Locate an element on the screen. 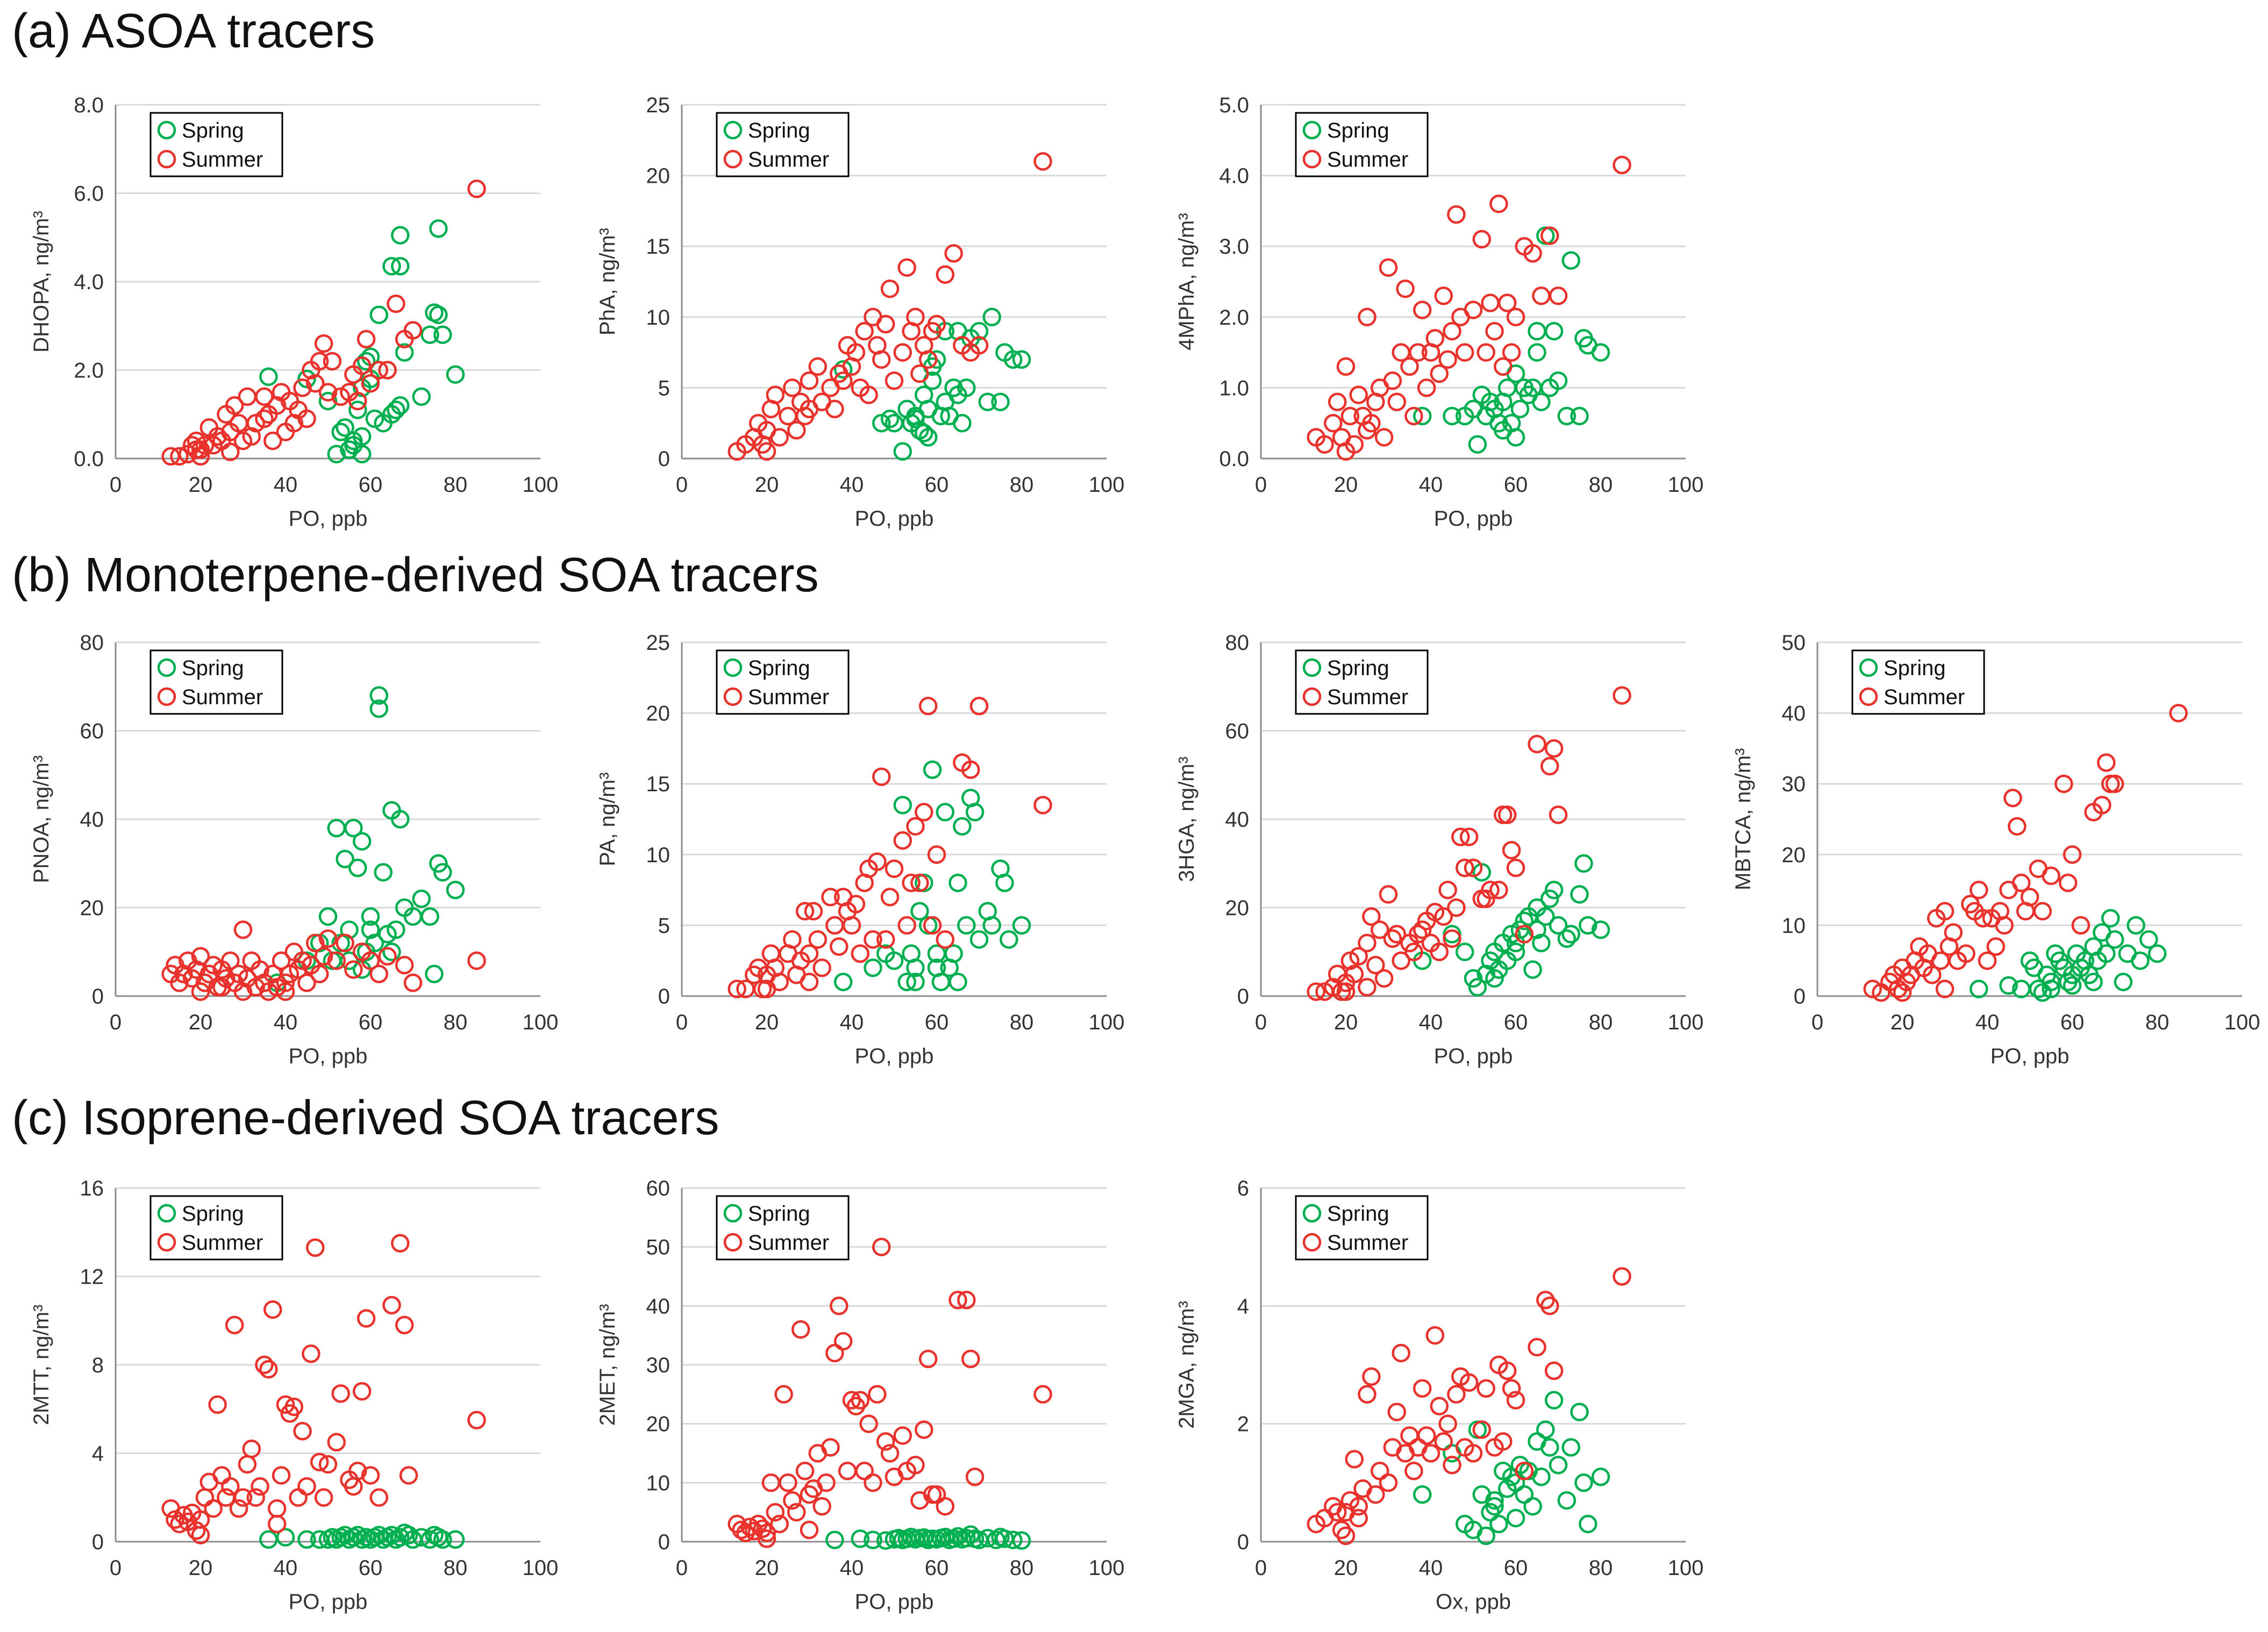 The image size is (2268, 1632). y-tick-label: 40 is located at coordinates (92, 820).